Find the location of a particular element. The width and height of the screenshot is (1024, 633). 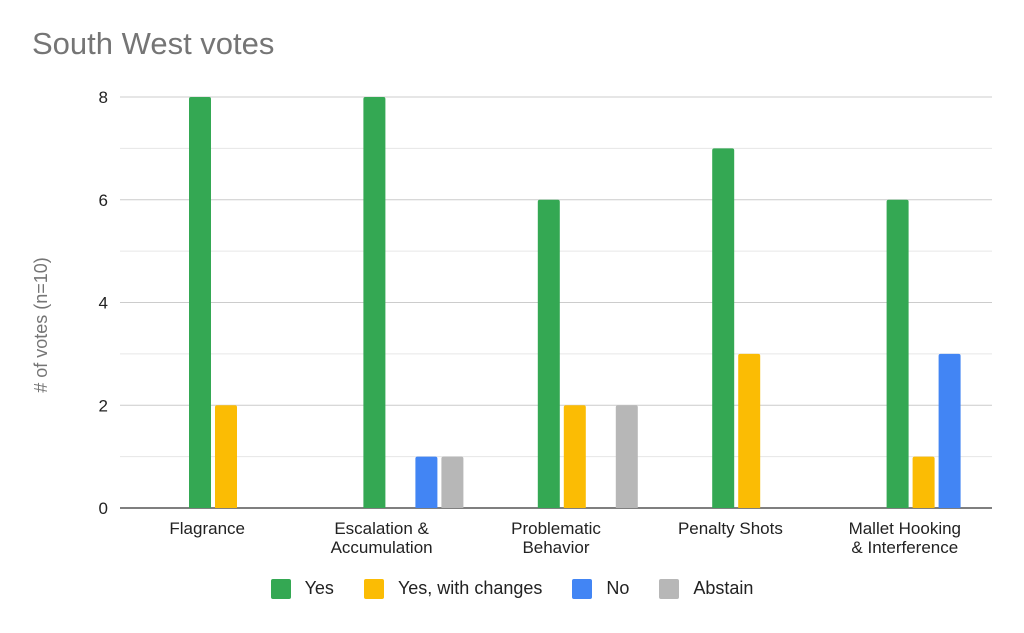

x-tick-label: Accumulation is located at coordinates (382, 547).